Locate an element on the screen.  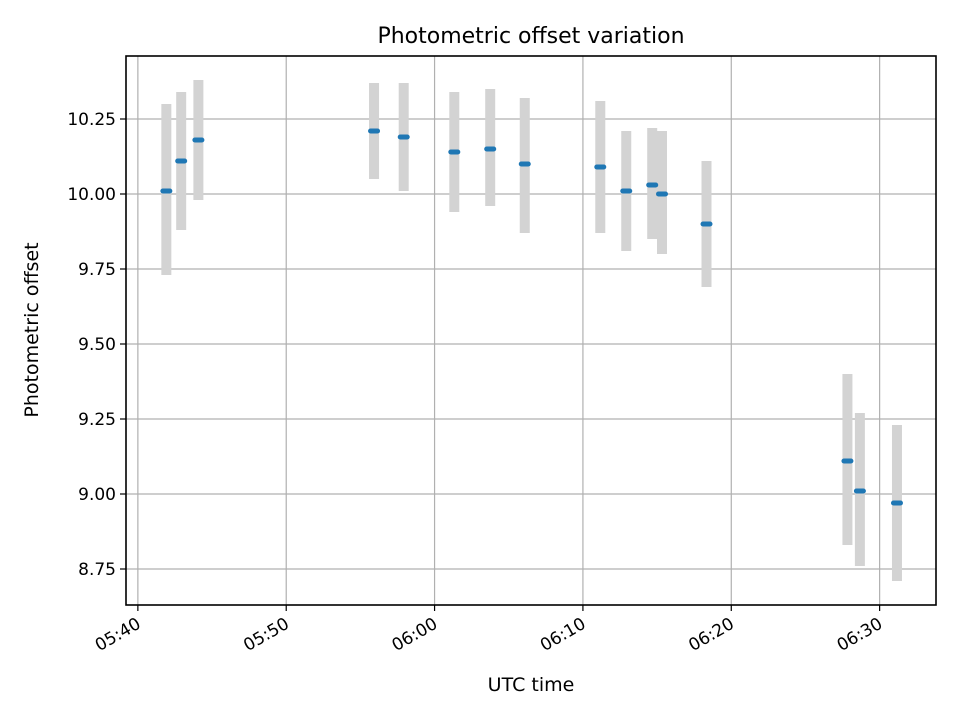
y-tick-label: 9.00 is located at coordinates (97, 495).